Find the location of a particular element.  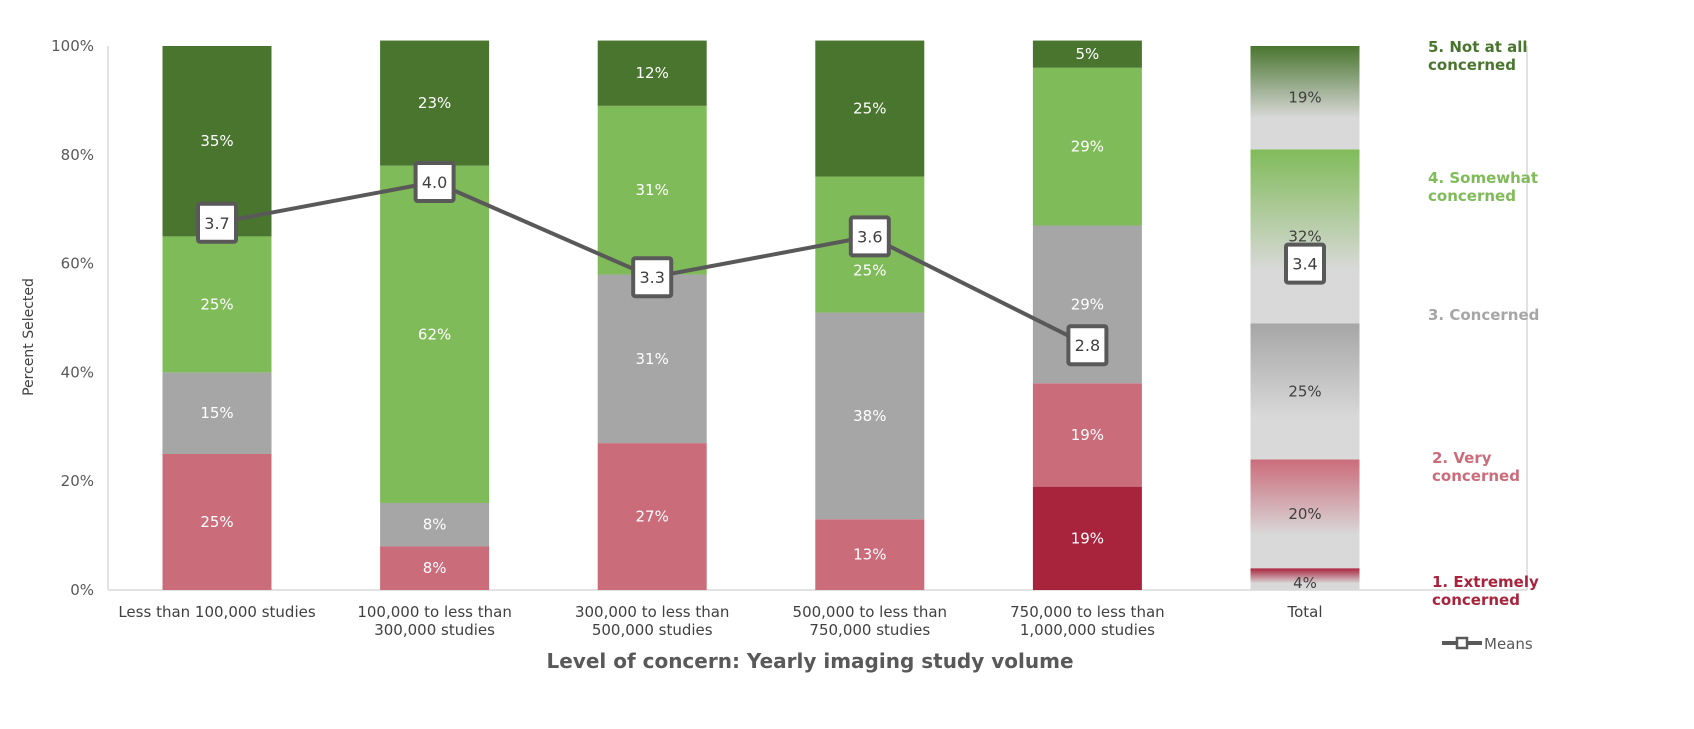

x-tick-label: 500,000 to less than is located at coordinates (870, 612).